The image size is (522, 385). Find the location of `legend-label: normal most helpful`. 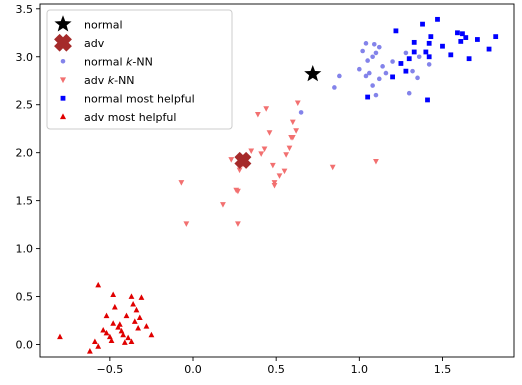

legend-label: normal most helpful is located at coordinates (139, 98).